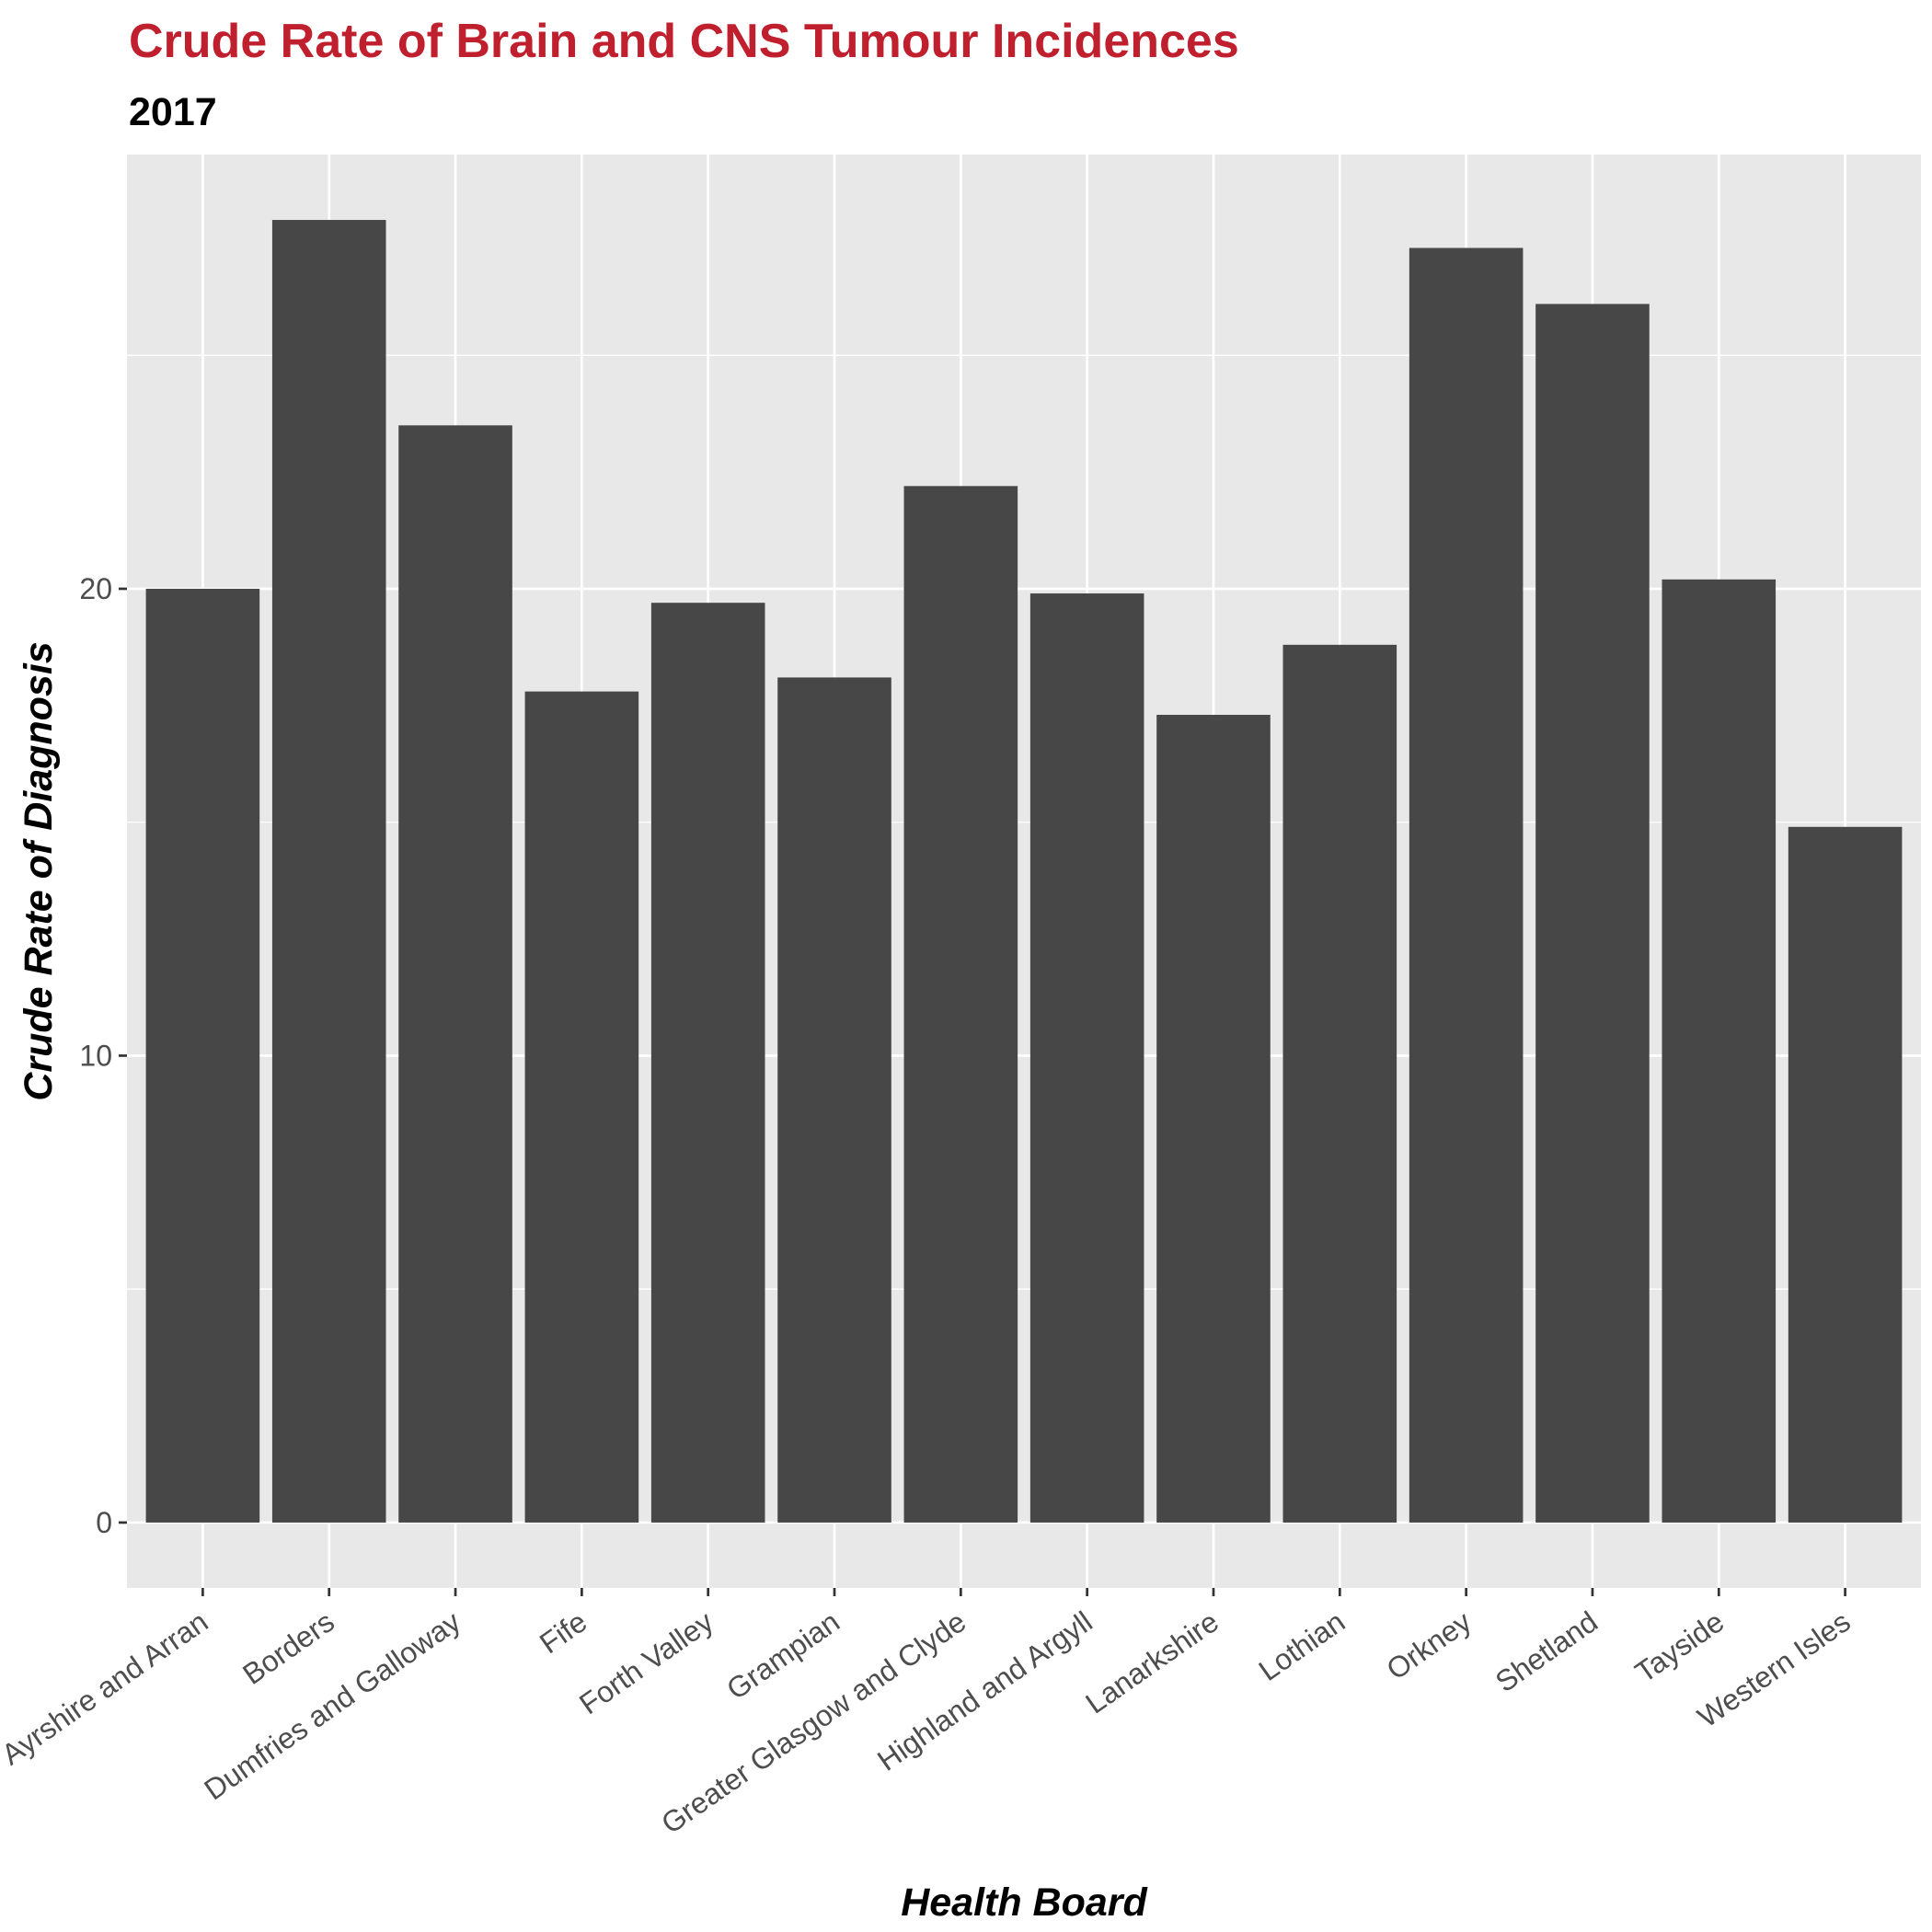  What do you see at coordinates (1152, 1661) in the screenshot?
I see `x-tick-label: Lanarkshire` at bounding box center [1152, 1661].